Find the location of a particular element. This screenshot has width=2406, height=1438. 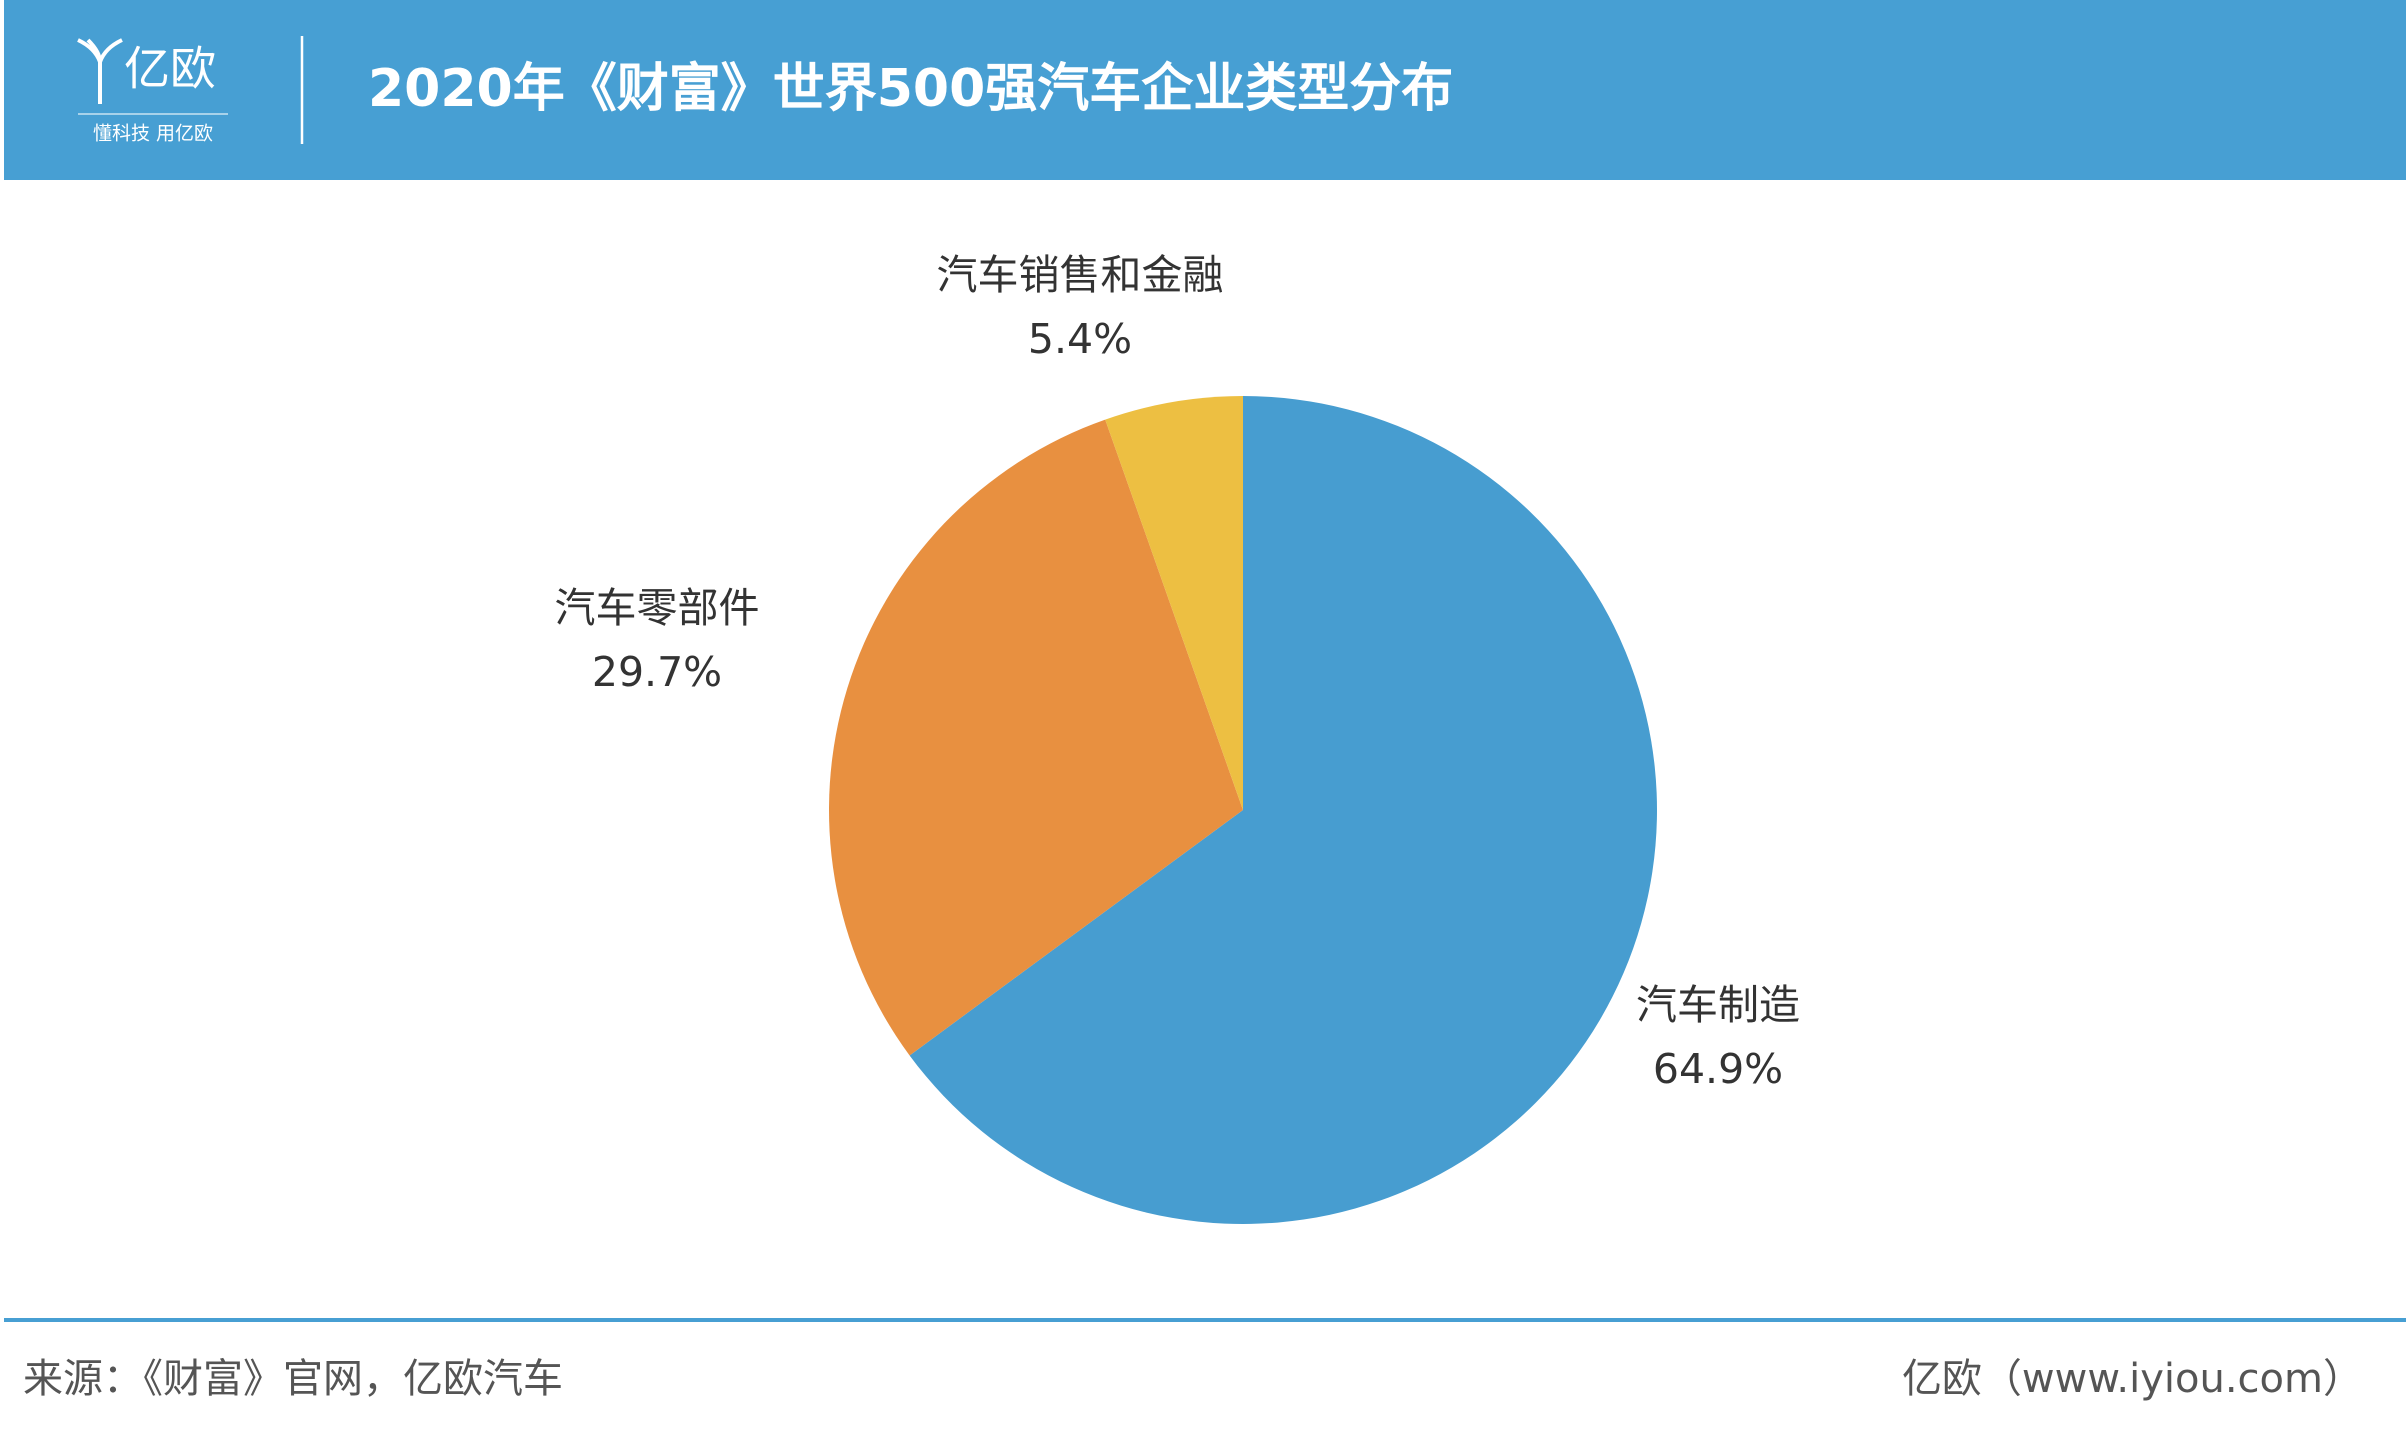

logo-icon is located at coordinates (100, 71).